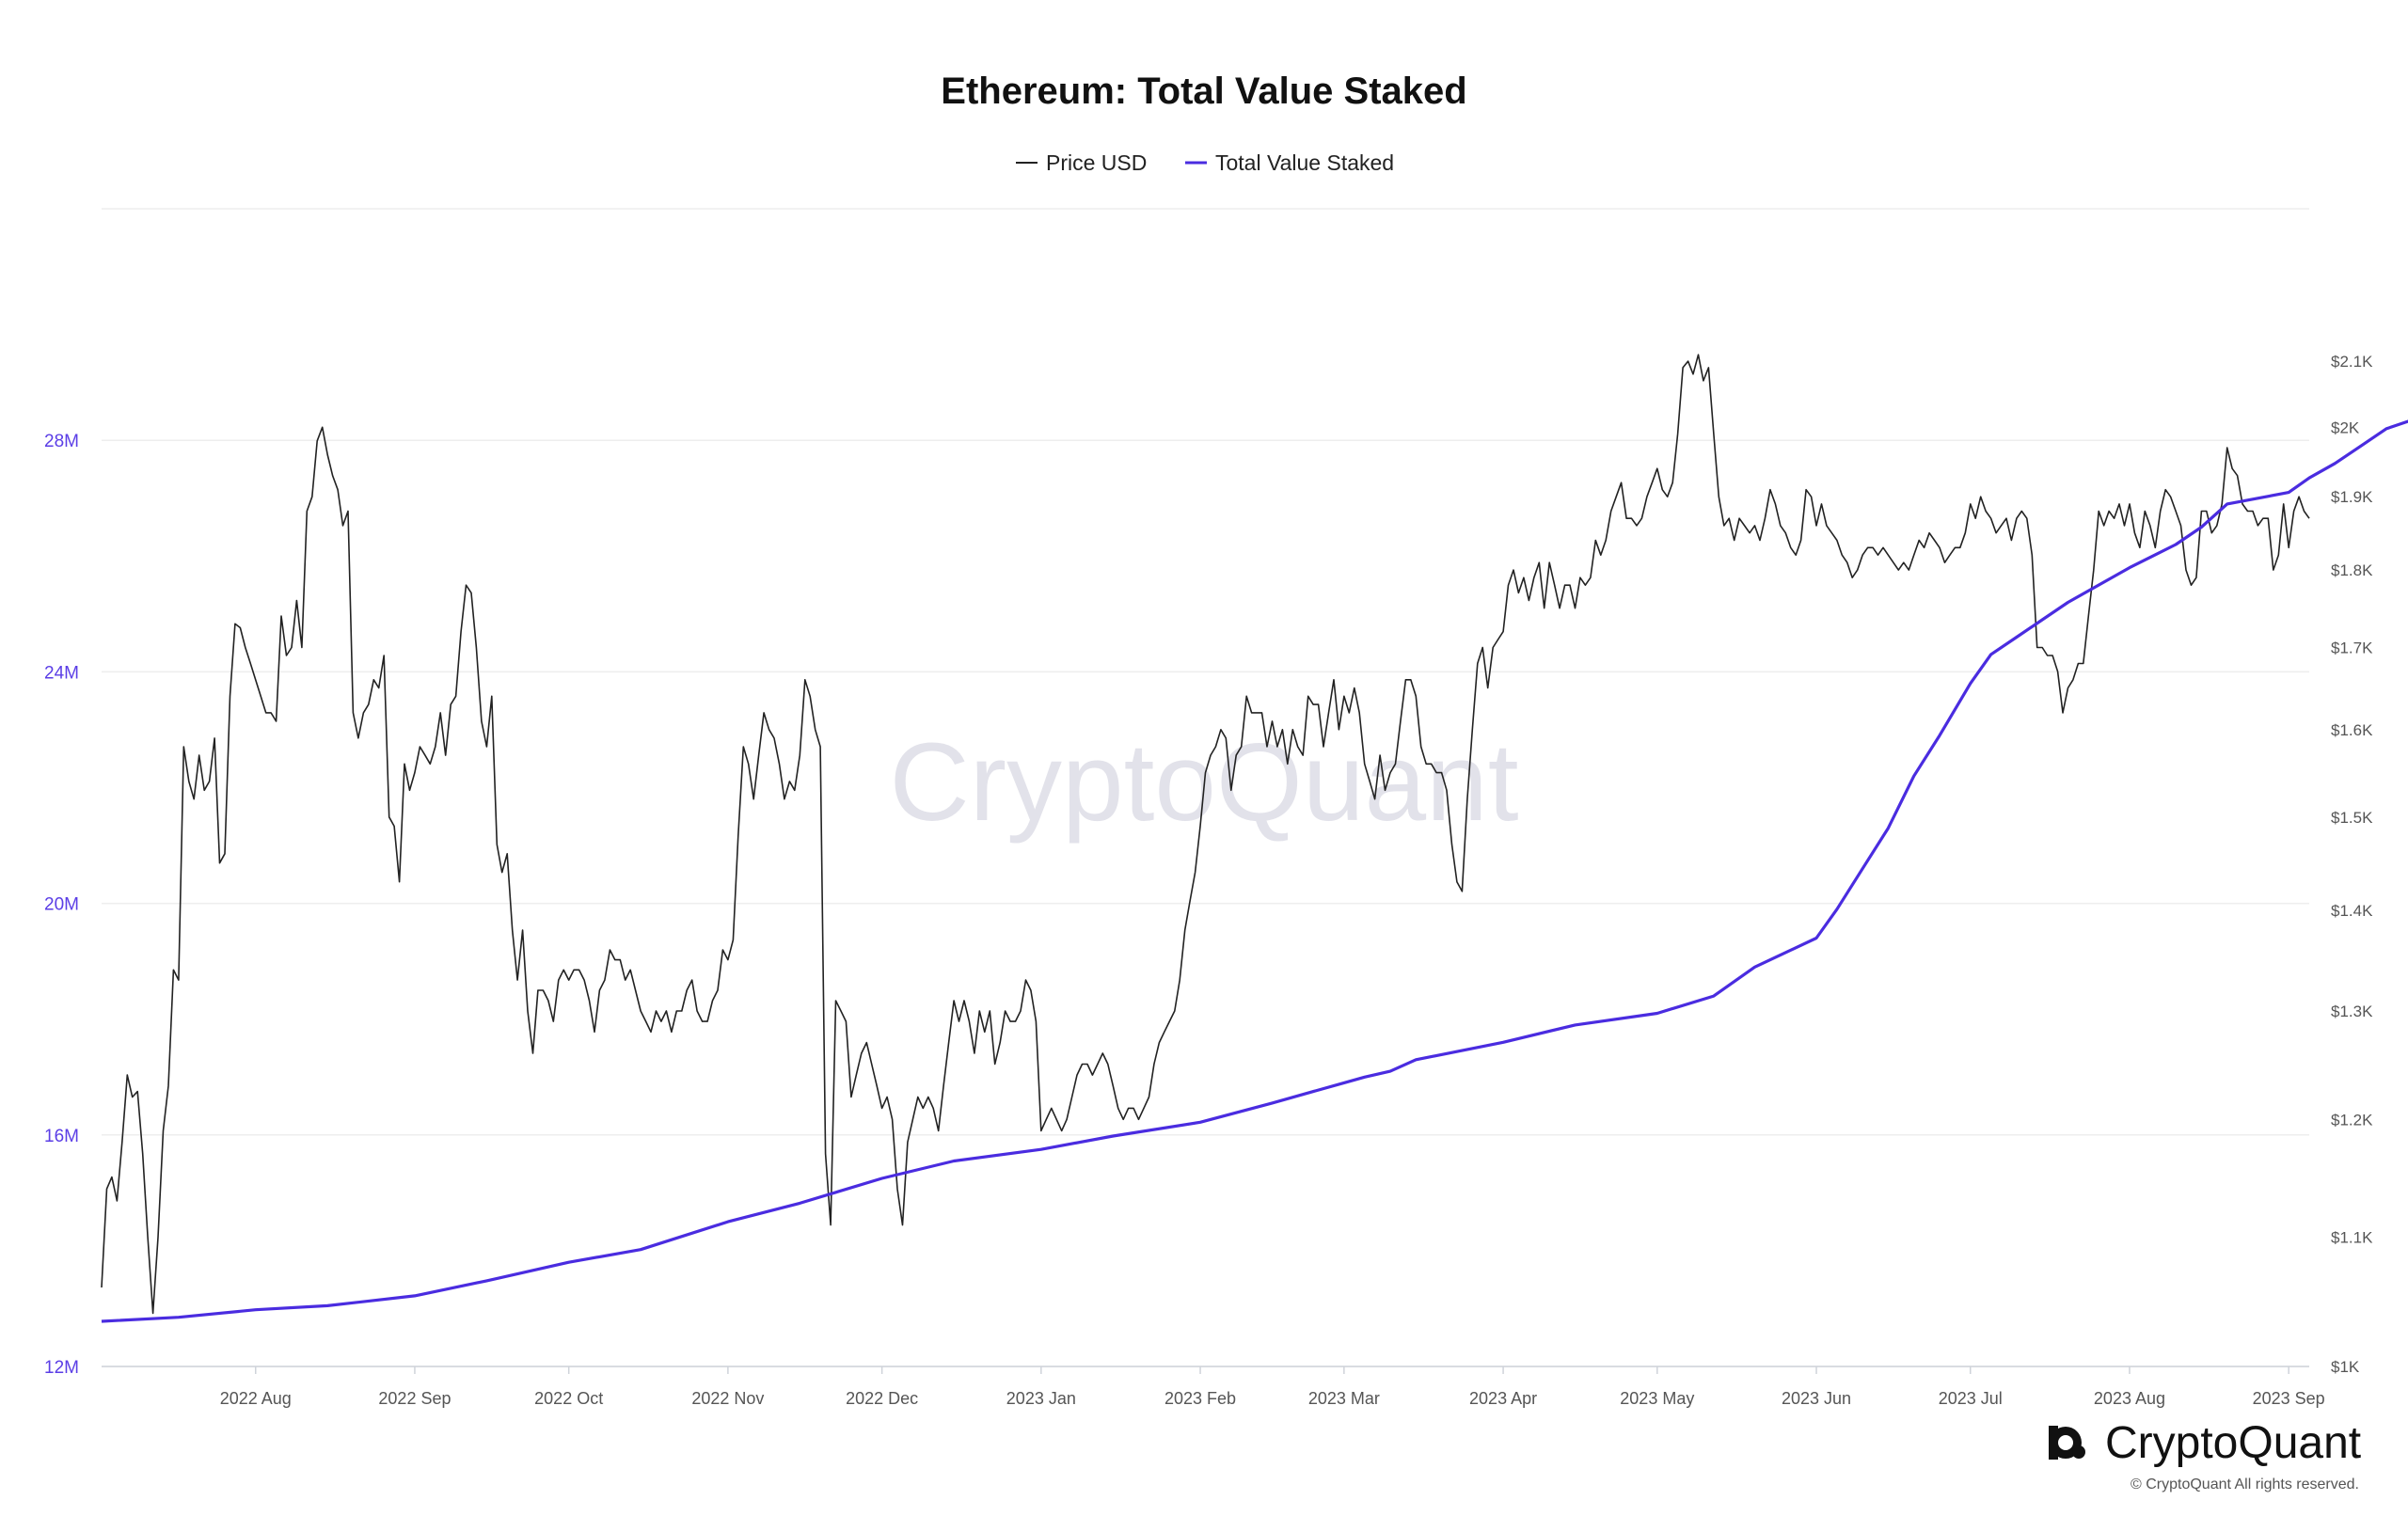  I want to click on legend: Price USD Total Value Staked, so click(1205, 162).